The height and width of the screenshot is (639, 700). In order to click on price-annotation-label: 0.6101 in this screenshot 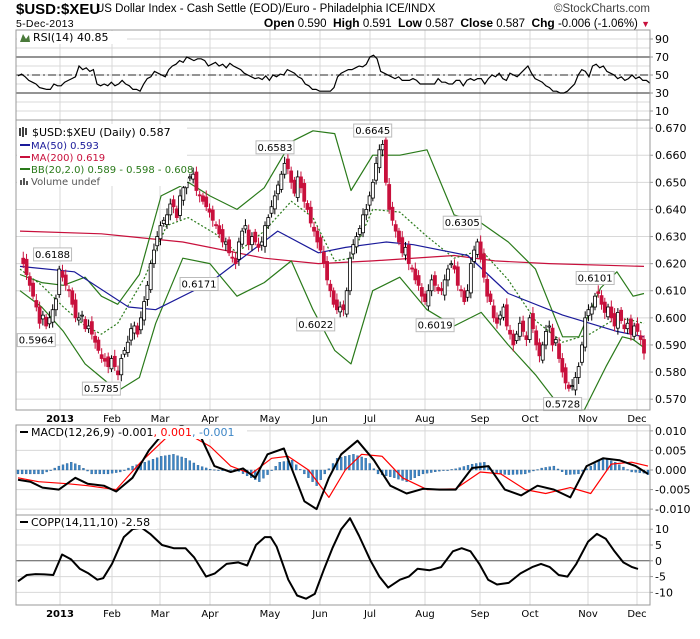, I will do `click(595, 278)`.